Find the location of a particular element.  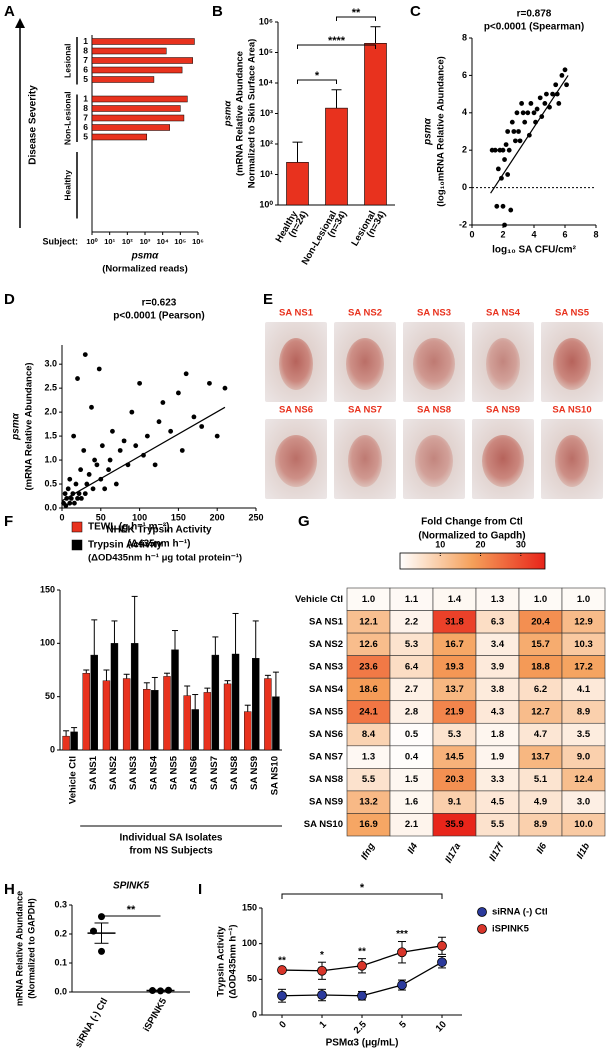

cell-label: 5.1 is located at coordinates (541, 779).